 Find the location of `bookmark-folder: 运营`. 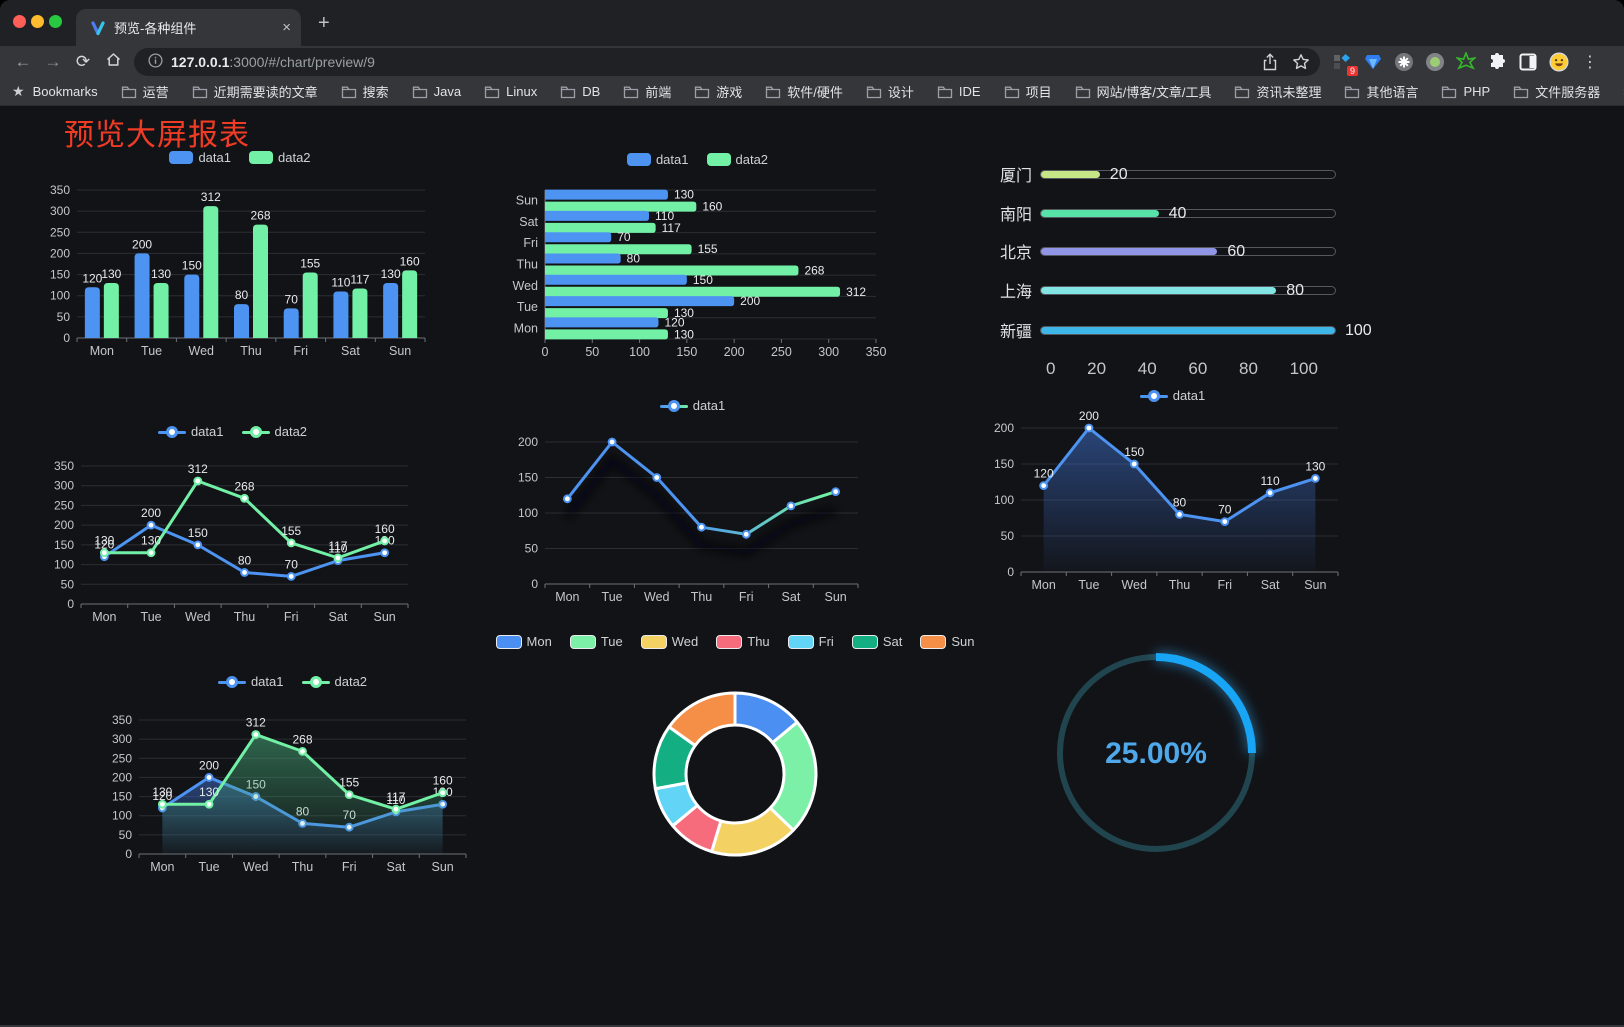

bookmark-folder: 运营 is located at coordinates (145, 91).